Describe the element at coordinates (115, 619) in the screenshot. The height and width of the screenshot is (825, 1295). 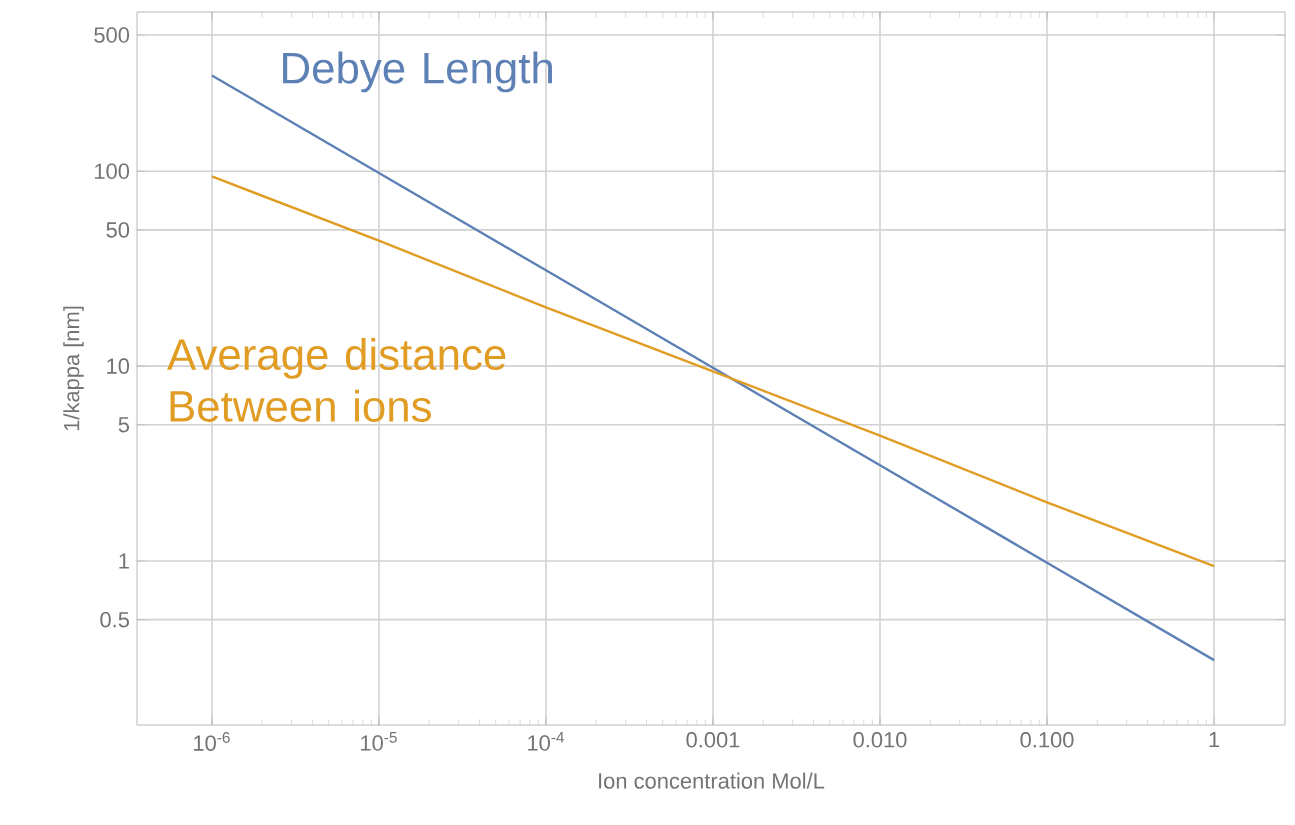
I see `y-tick-label: 0.5` at that location.